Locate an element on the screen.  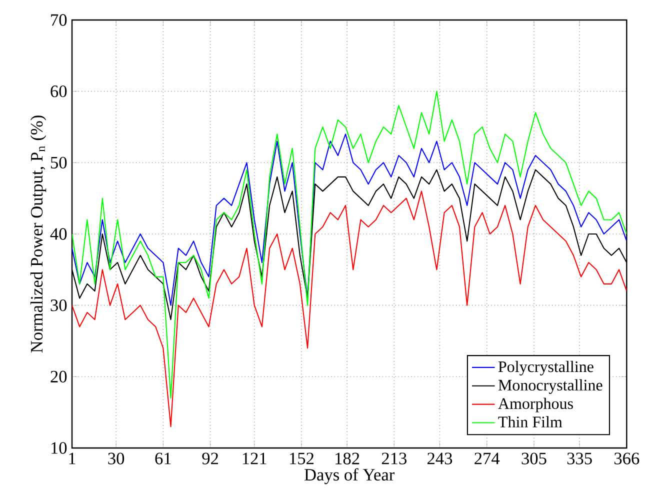
legend-label: Amorphous is located at coordinates (535, 405).